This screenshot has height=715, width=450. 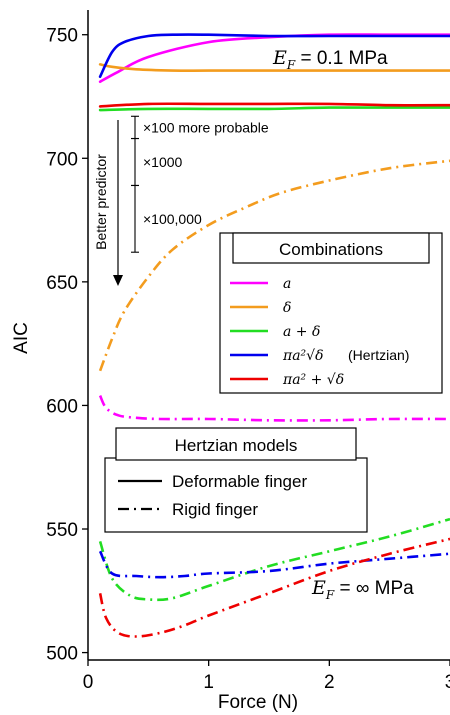 I want to click on legend-model-entry-dashdot: Rigid finger, so click(x=188, y=509).